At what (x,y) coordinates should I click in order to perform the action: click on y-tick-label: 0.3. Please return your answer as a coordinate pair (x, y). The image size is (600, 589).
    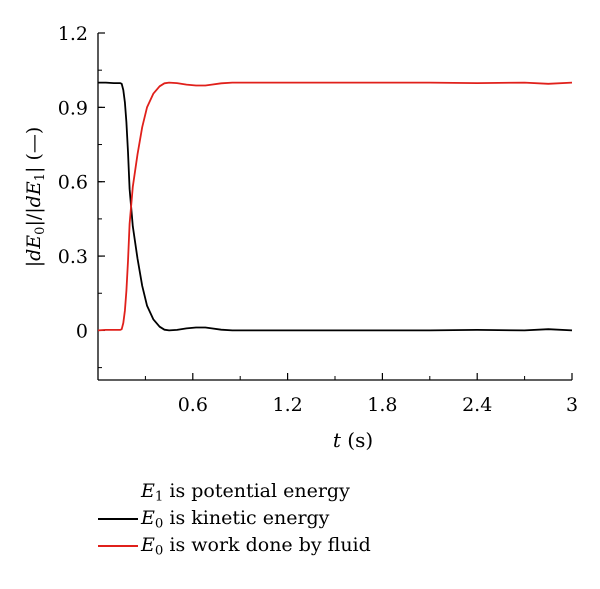
    Looking at the image, I should click on (73, 257).